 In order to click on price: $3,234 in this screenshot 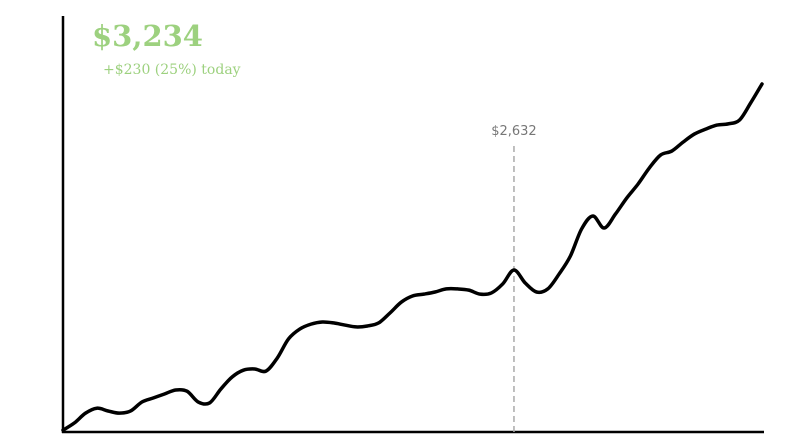, I will do `click(147, 36)`.